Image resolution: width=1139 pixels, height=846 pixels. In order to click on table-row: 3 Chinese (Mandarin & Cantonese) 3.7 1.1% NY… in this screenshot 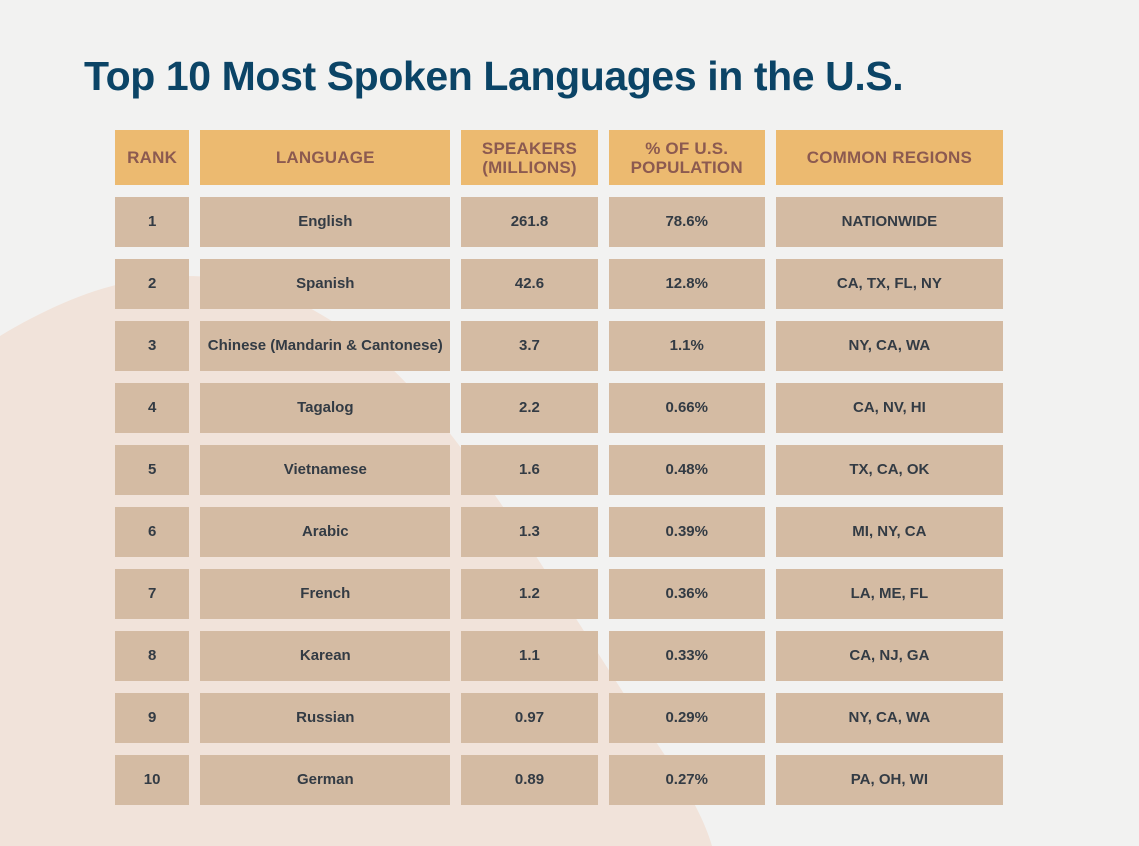, I will do `click(559, 346)`.